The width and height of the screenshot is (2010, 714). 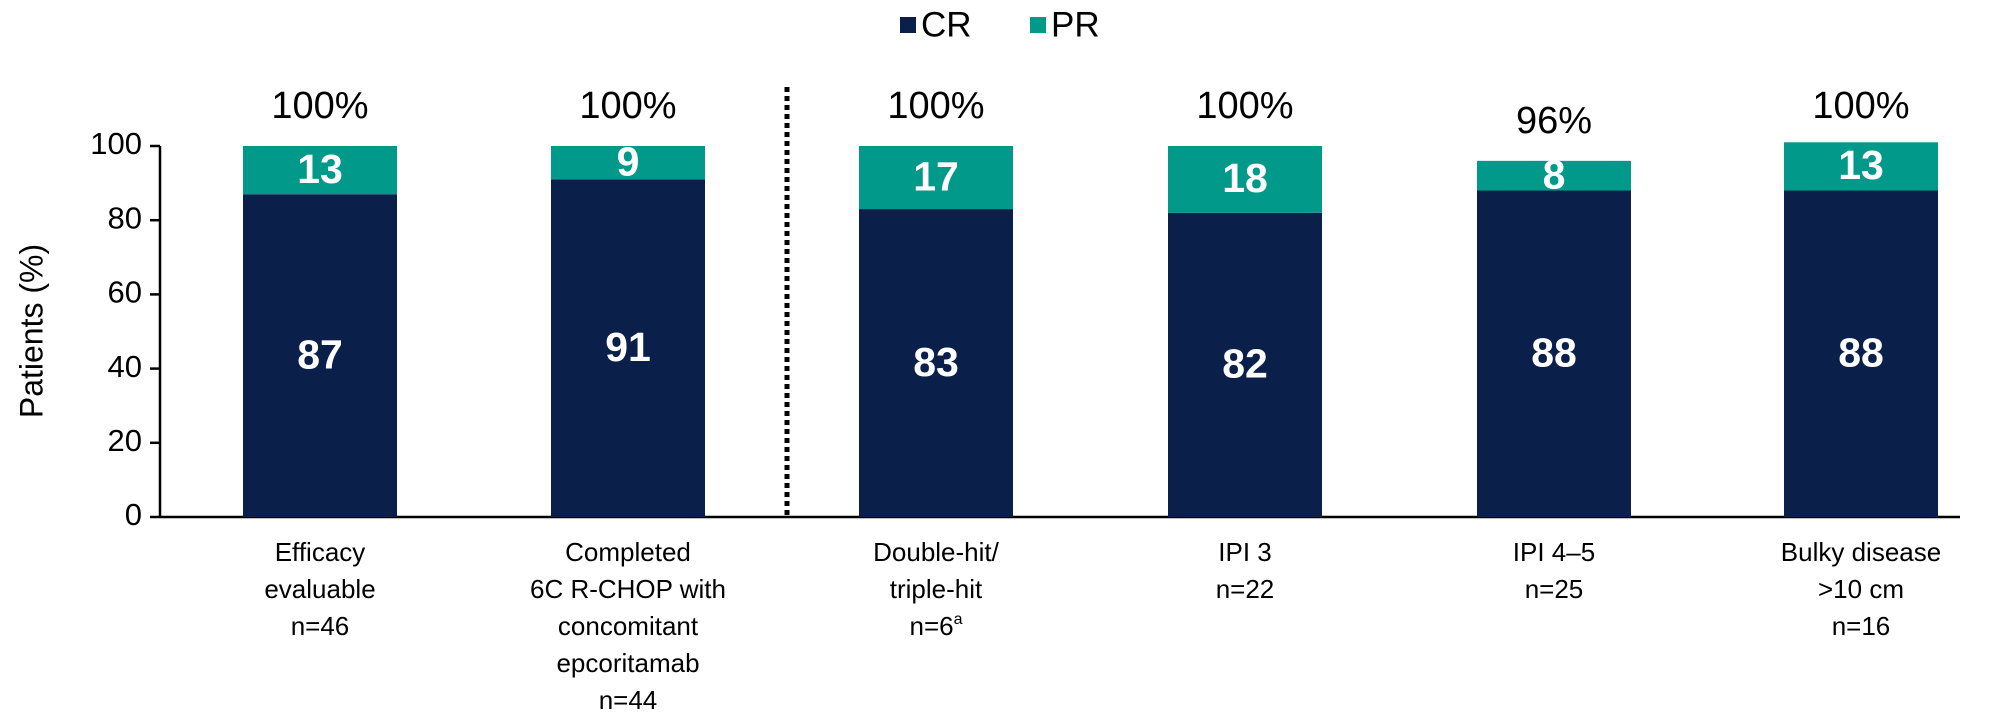 I want to click on total-label: 96%, so click(x=1554, y=121).